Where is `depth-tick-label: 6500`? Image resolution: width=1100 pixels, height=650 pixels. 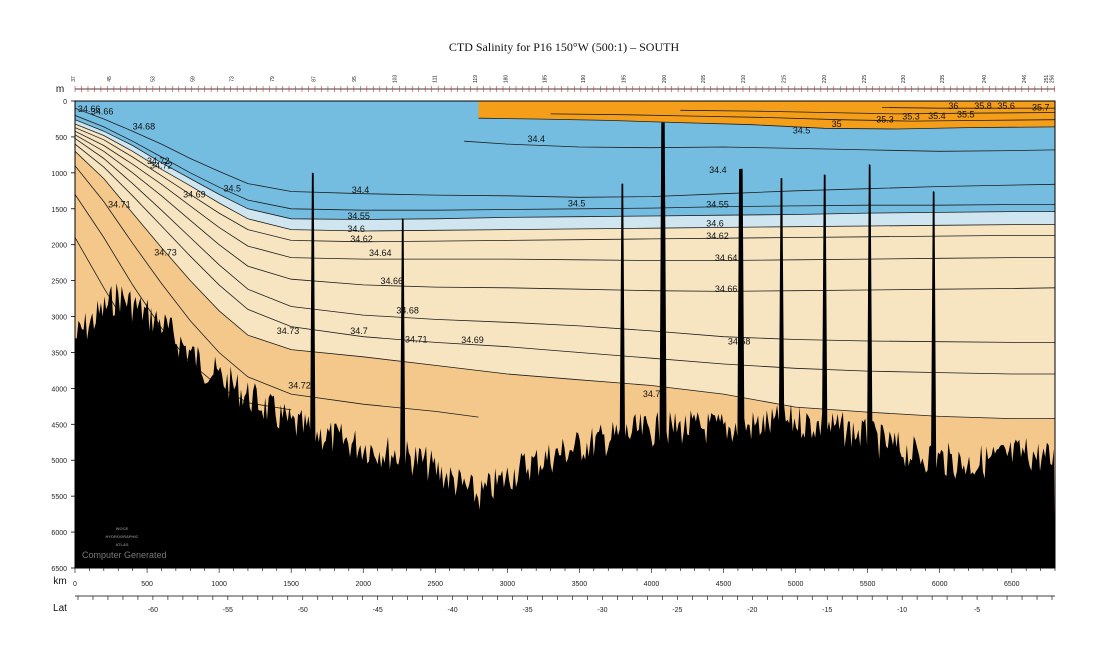 depth-tick-label: 6500 is located at coordinates (59, 569).